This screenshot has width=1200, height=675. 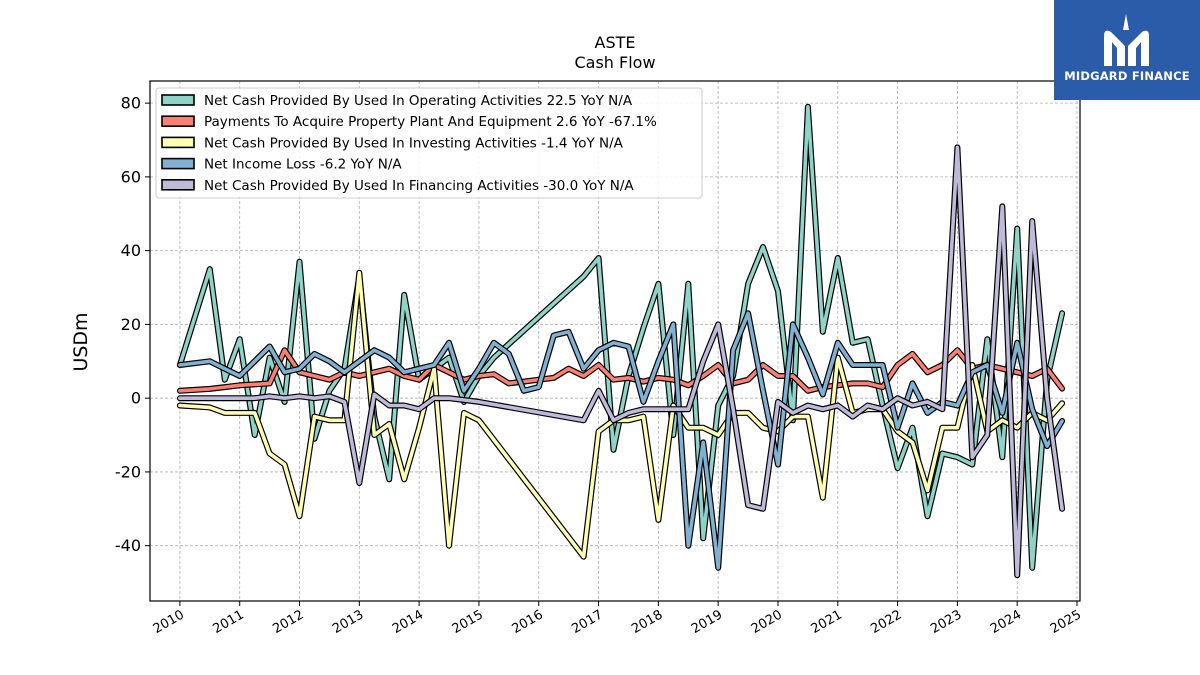 I want to click on x-tick-label: 2022, so click(x=886, y=622).